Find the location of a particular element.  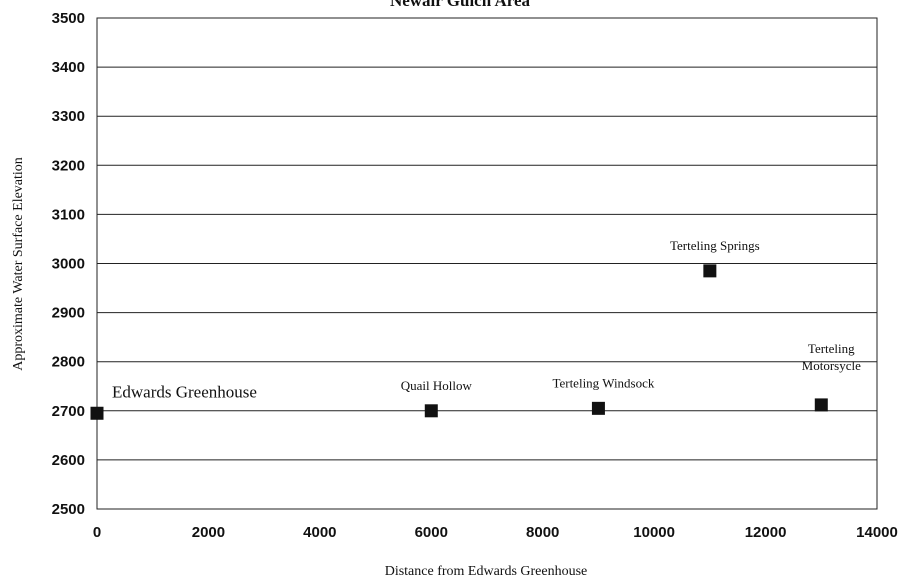

x-tick-labels: 0 2000 4000 6000 8000 10000 12000 14000 is located at coordinates (495, 532).